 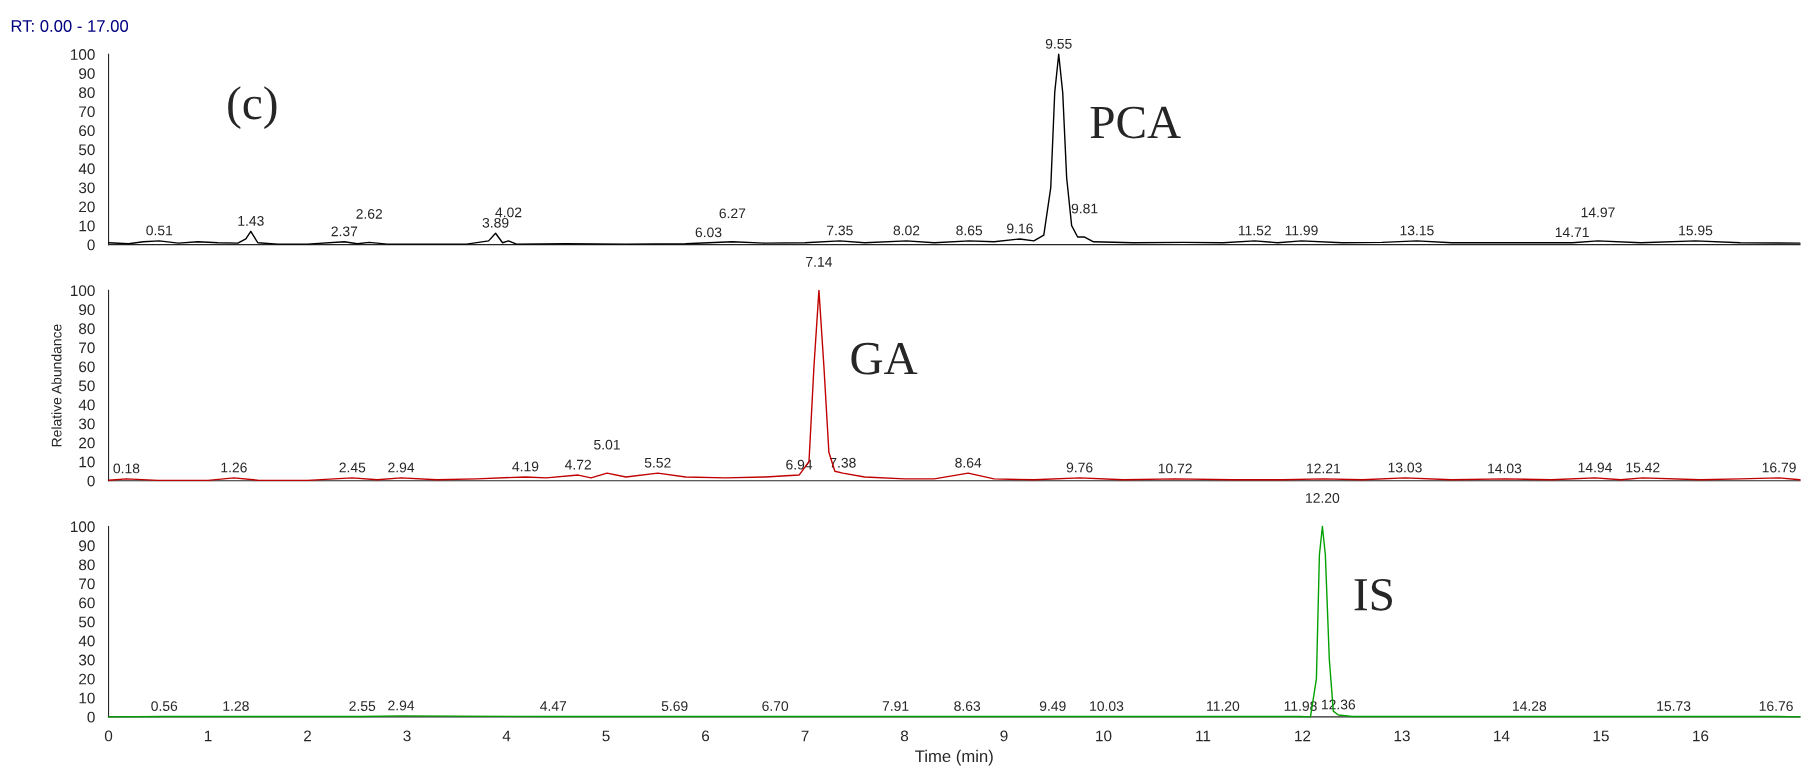 What do you see at coordinates (1696, 230) in the screenshot?
I see `annotation: 15.95` at bounding box center [1696, 230].